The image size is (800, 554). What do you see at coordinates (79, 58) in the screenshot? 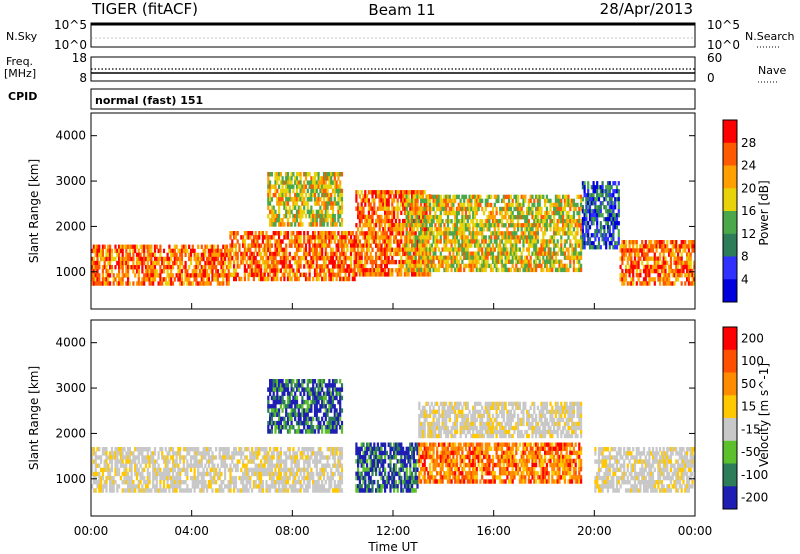
I see `freq-tick-top: 18` at bounding box center [79, 58].